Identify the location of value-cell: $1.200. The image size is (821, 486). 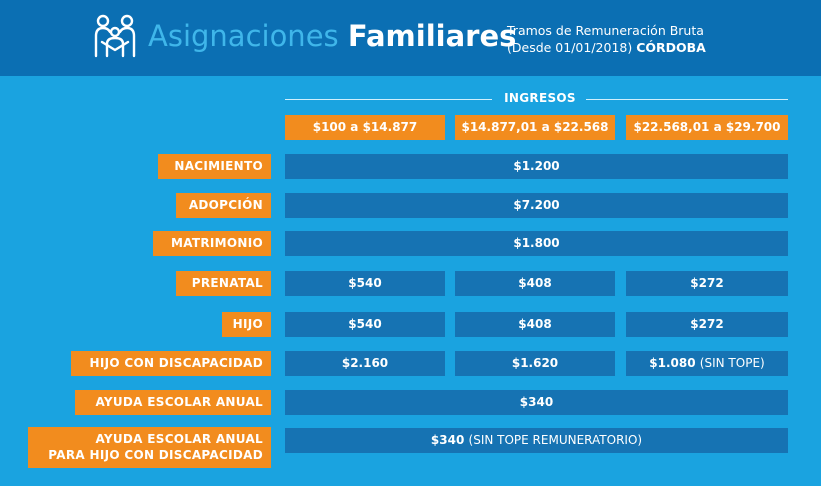
(536, 166).